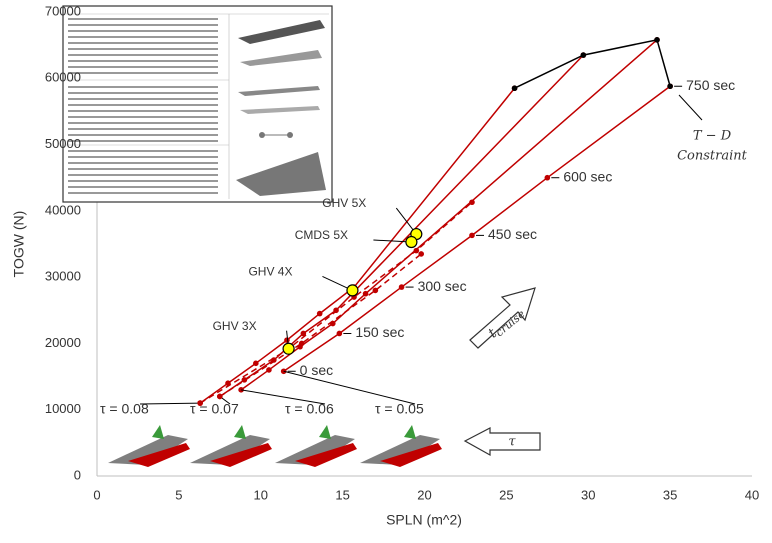  What do you see at coordinates (399, 409) in the screenshot?
I see `series-label: τ = 0.05` at bounding box center [399, 409].